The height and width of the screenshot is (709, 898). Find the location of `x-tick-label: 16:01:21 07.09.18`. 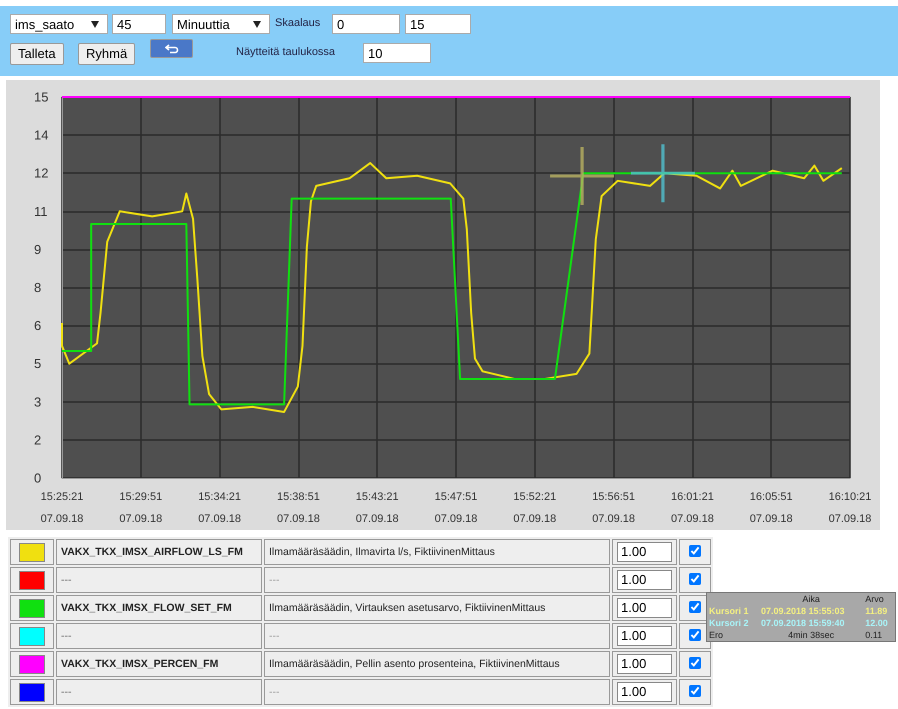

x-tick-label: 16:01:21 07.09.18 is located at coordinates (692, 508).